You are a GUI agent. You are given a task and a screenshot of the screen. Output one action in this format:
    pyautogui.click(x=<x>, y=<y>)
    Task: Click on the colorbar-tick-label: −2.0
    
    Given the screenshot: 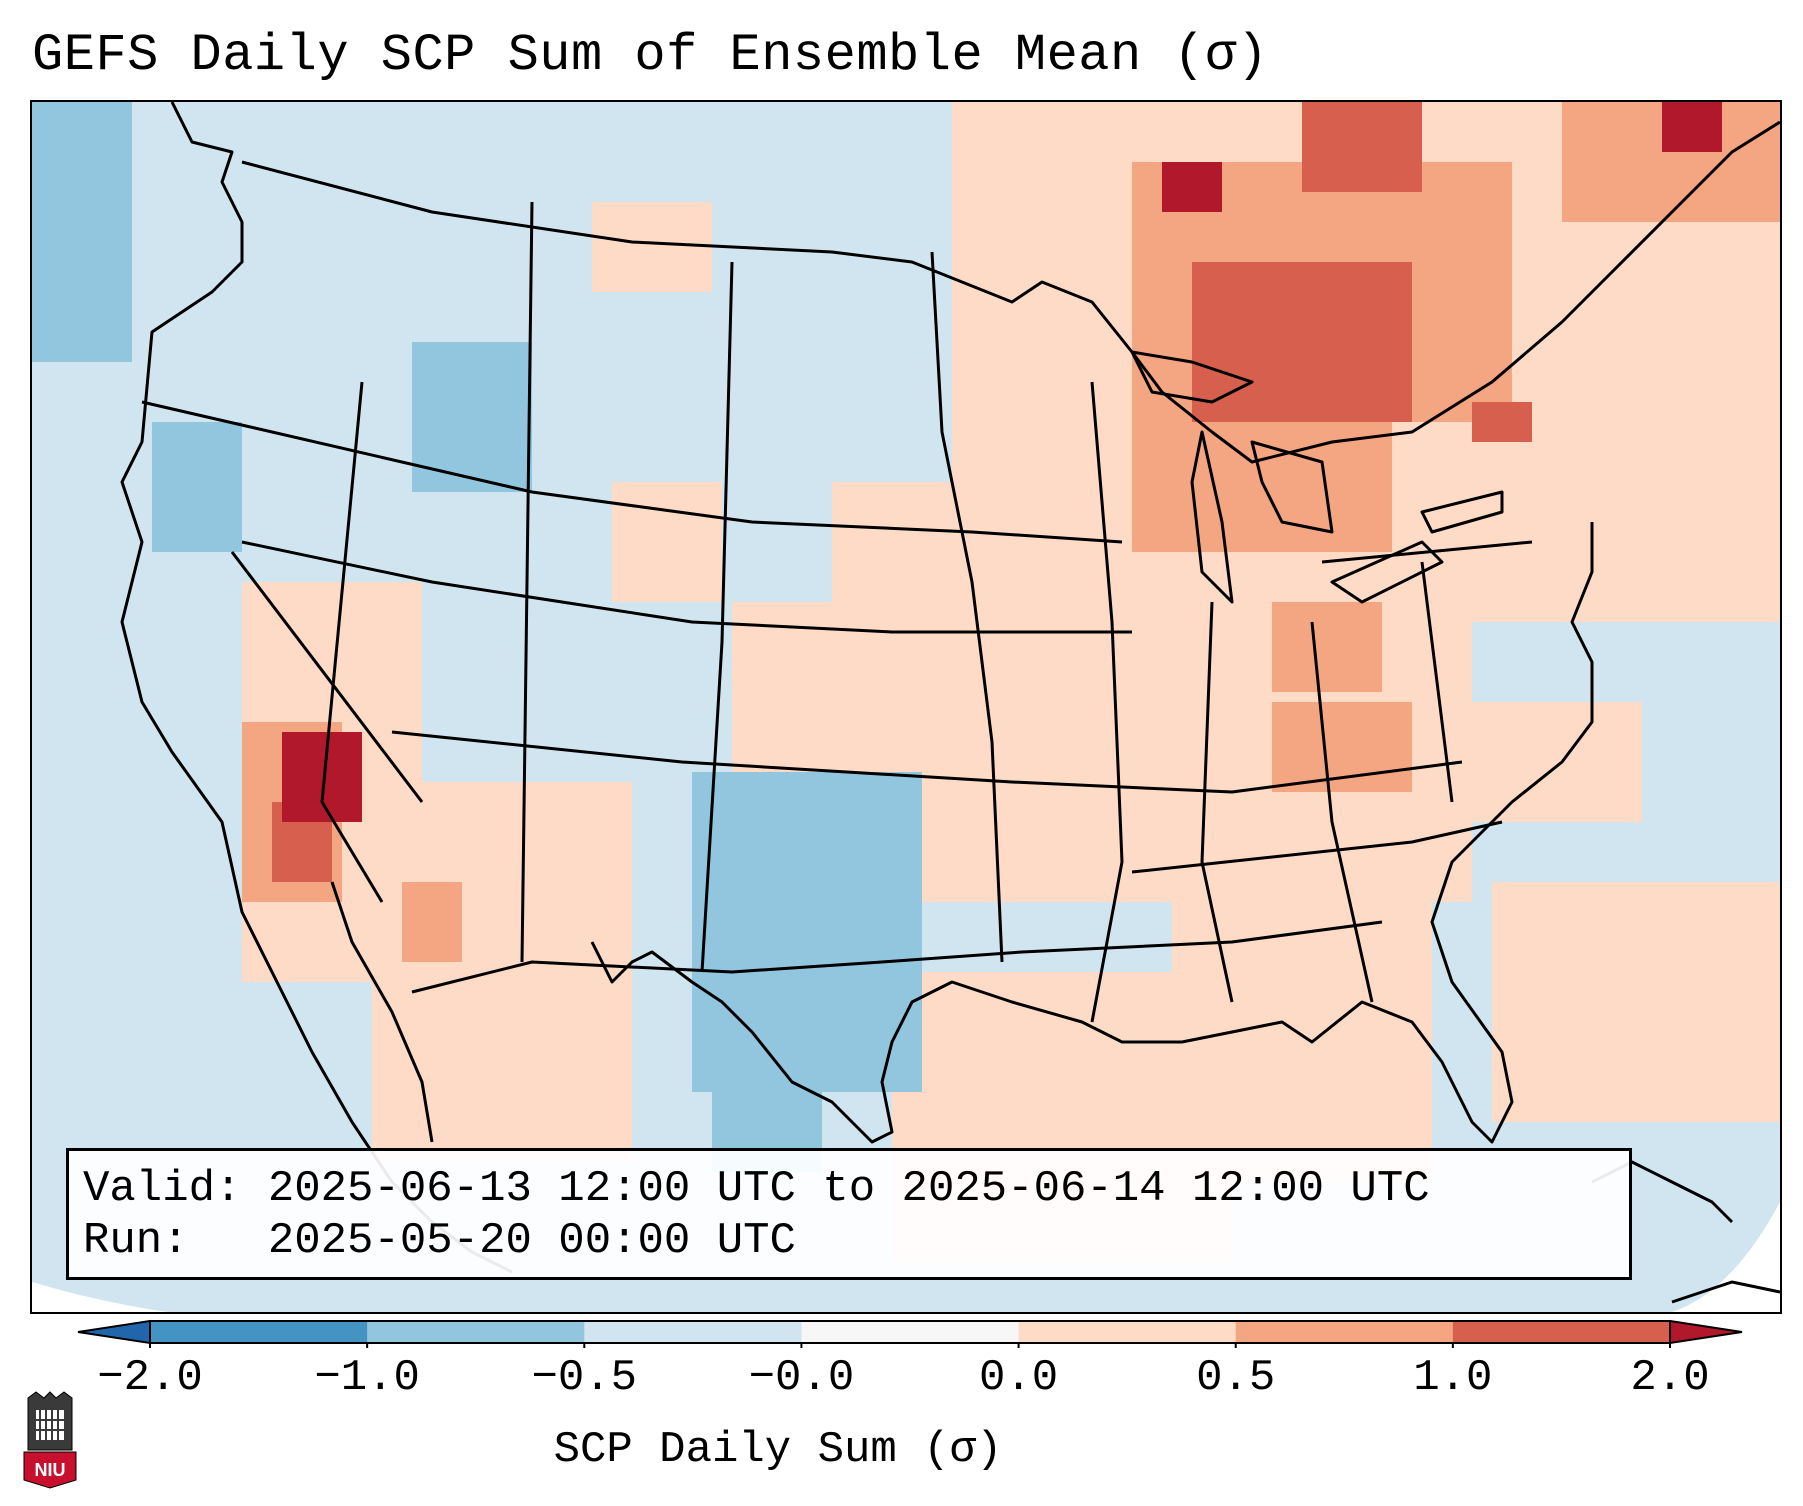 What is the action you would take?
    pyautogui.click(x=150, y=1378)
    